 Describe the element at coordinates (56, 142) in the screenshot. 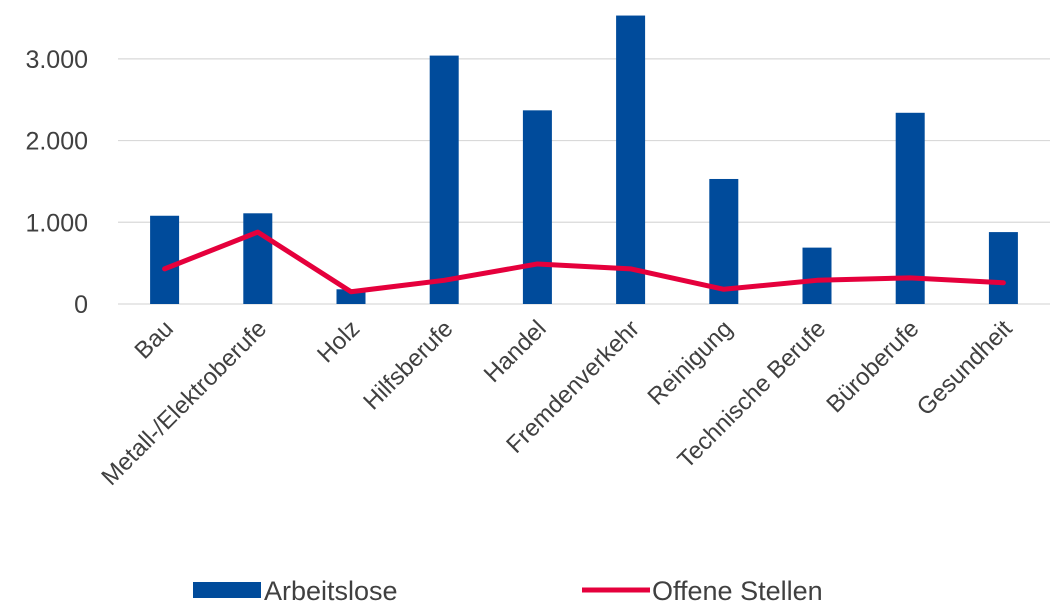

I see `y-tick-label: 2.000` at that location.